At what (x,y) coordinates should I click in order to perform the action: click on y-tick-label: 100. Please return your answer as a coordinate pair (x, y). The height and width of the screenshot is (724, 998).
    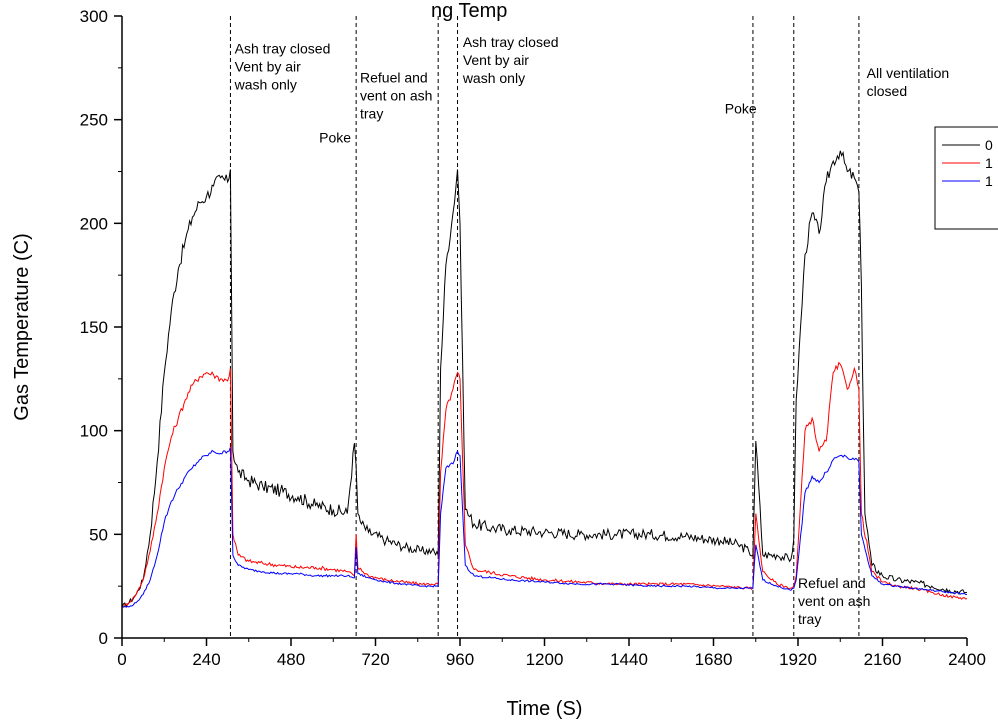
    Looking at the image, I should click on (94, 431).